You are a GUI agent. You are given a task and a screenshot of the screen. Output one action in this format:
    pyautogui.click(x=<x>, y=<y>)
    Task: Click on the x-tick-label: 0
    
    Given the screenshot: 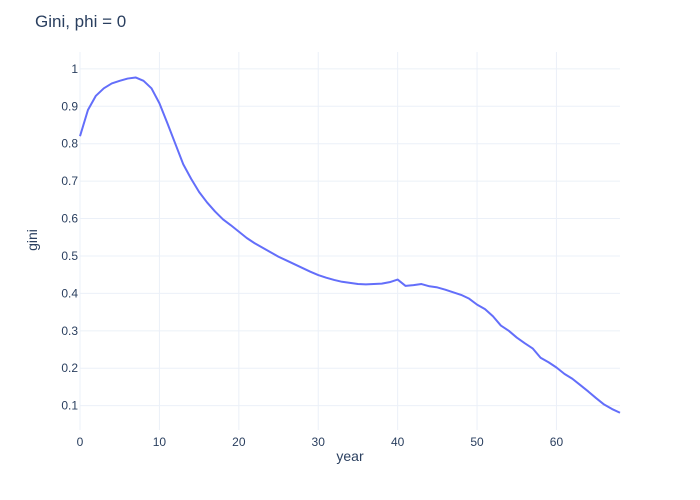 What is the action you would take?
    pyautogui.click(x=80, y=442)
    